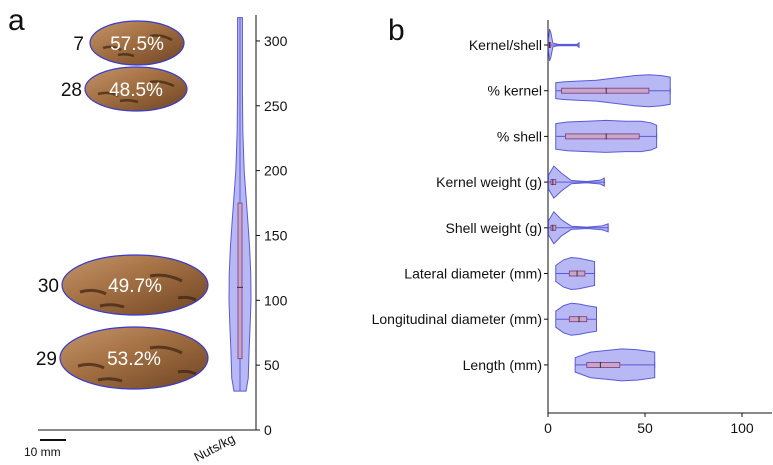 The height and width of the screenshot is (465, 773). Describe the element at coordinates (505, 45) in the screenshot. I see `category-label: Kernel/shell` at that location.